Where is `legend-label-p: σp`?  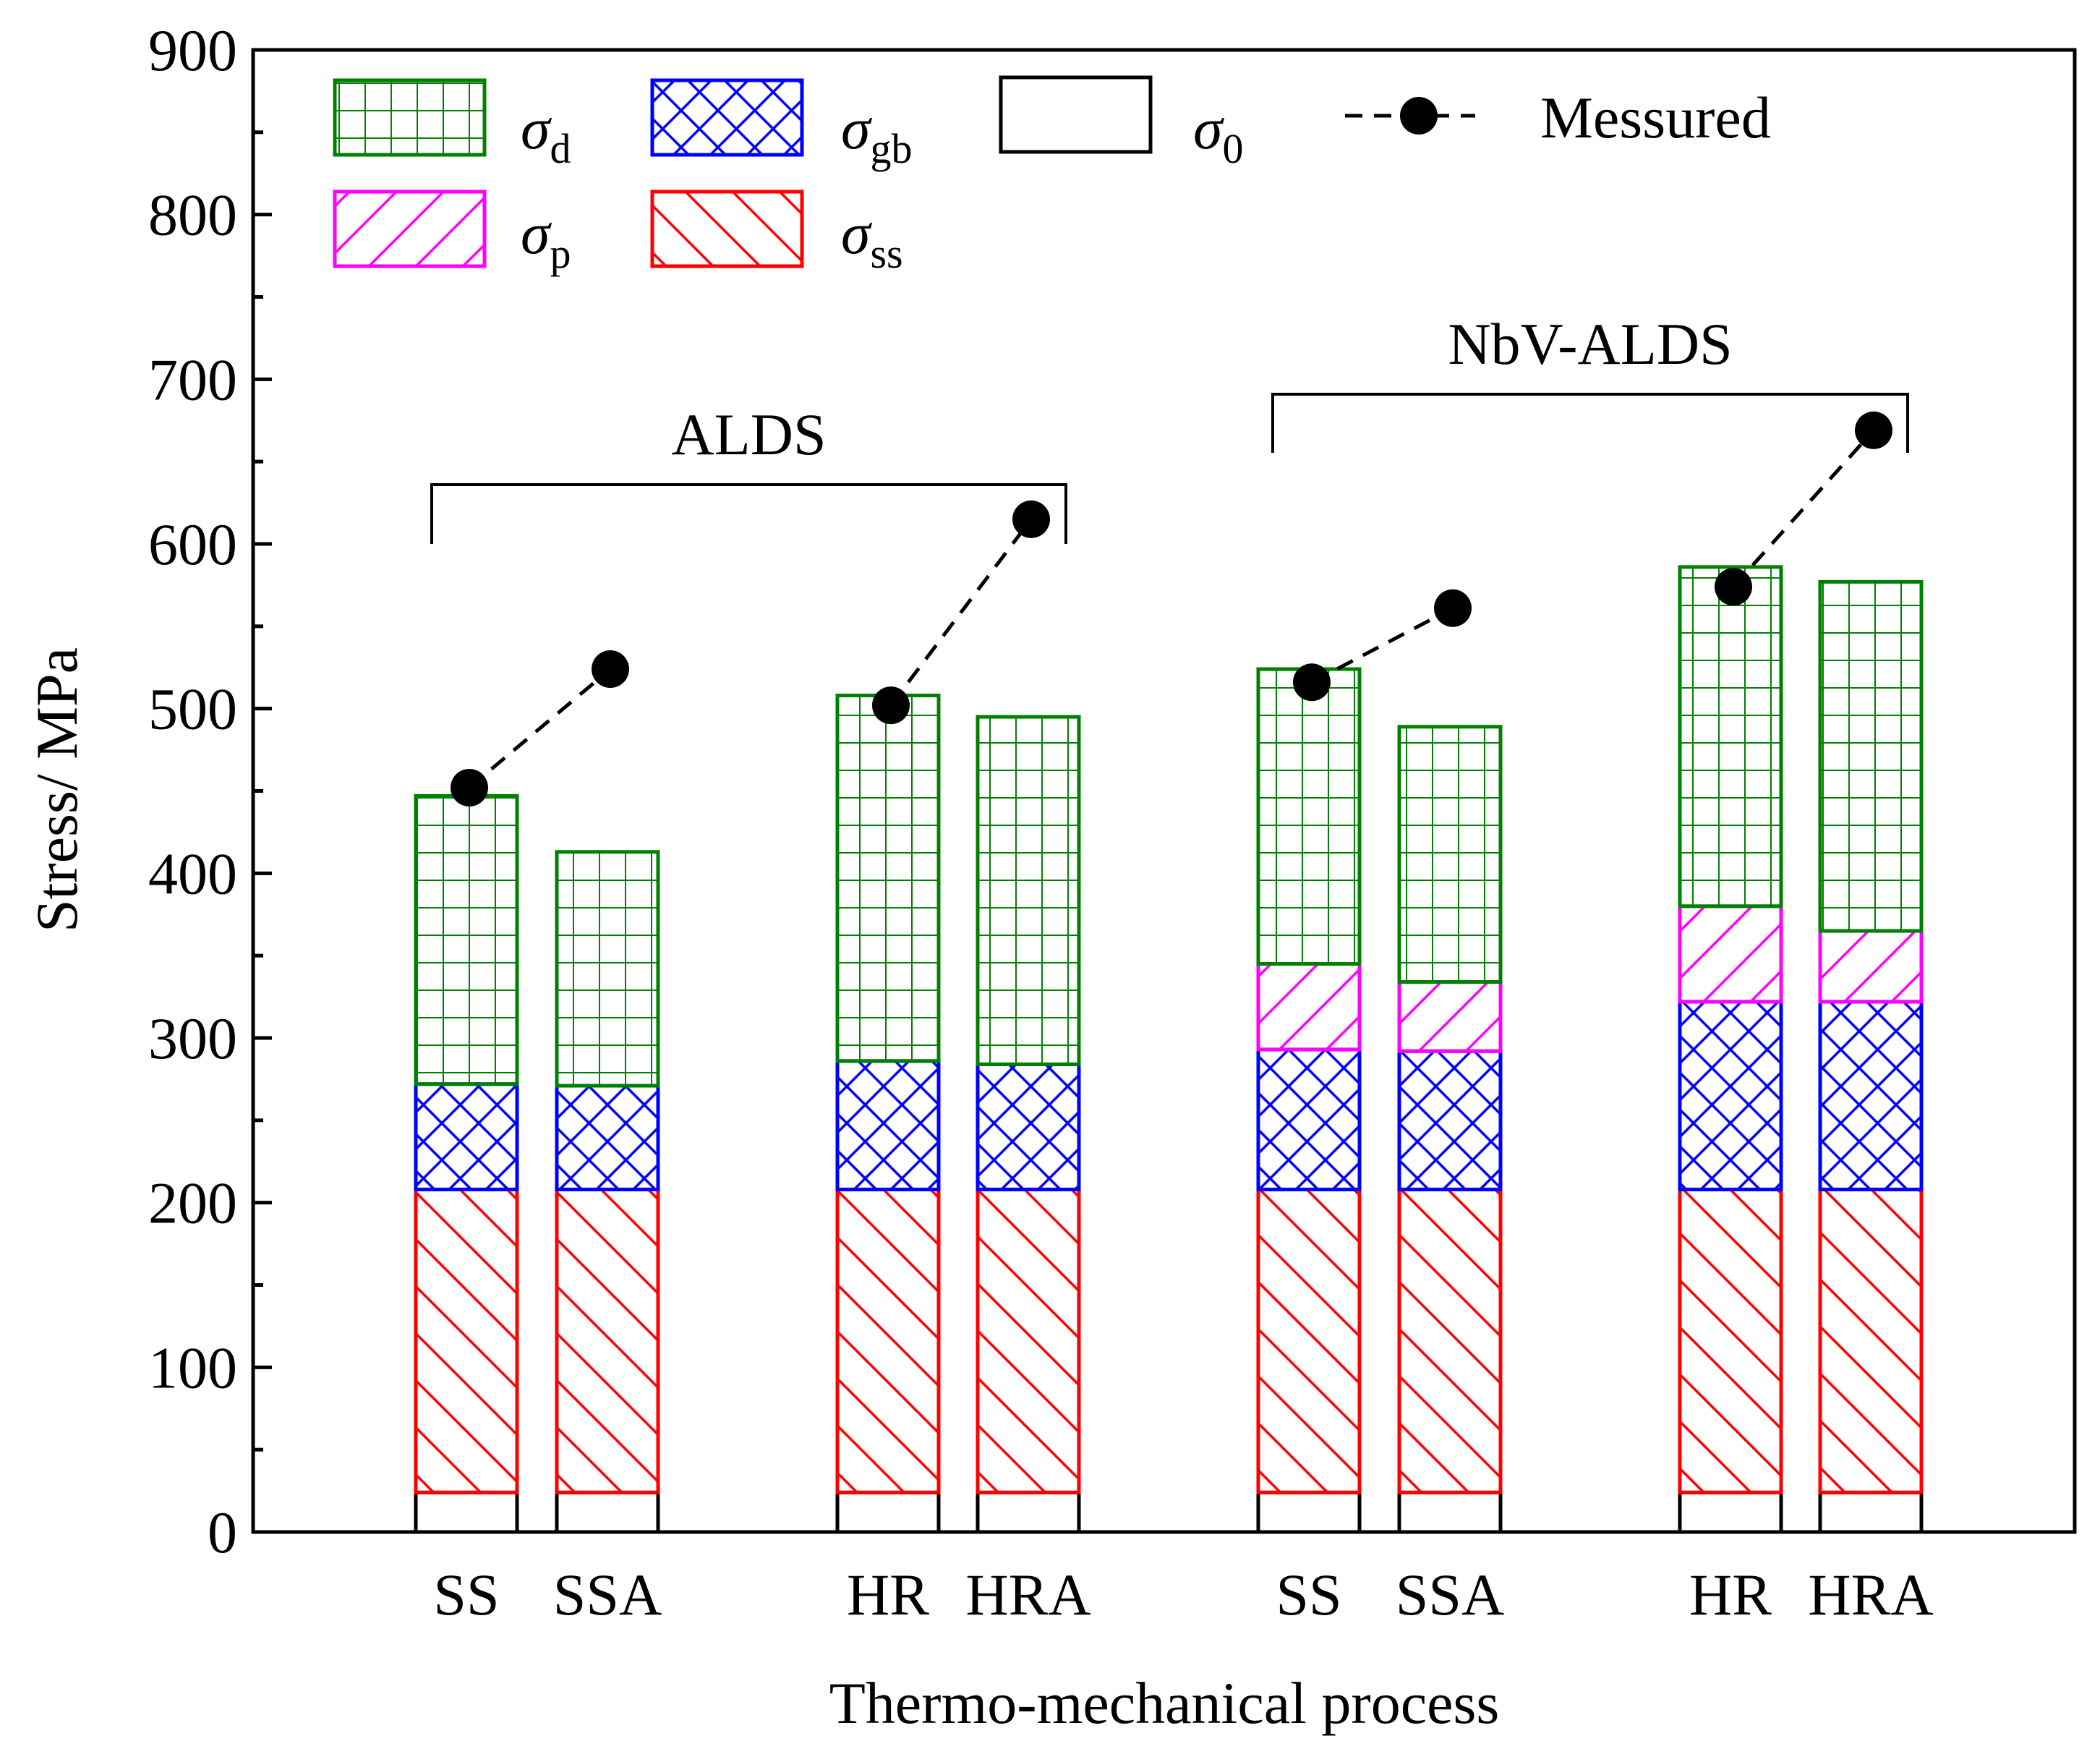
legend-label-p: σp is located at coordinates (546, 238).